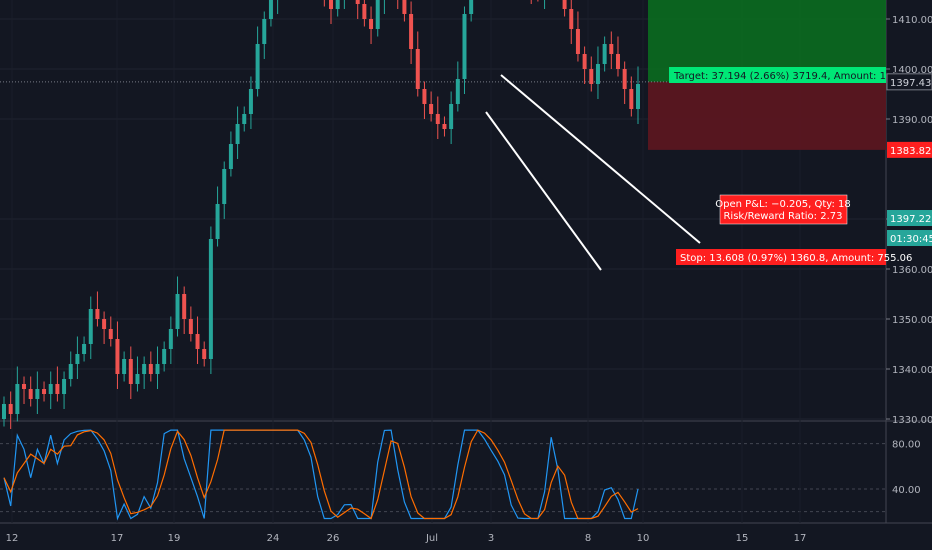 This screenshot has width=932, height=550. Describe the element at coordinates (273, 538) in the screenshot. I see `time-tick-label: 24` at that location.